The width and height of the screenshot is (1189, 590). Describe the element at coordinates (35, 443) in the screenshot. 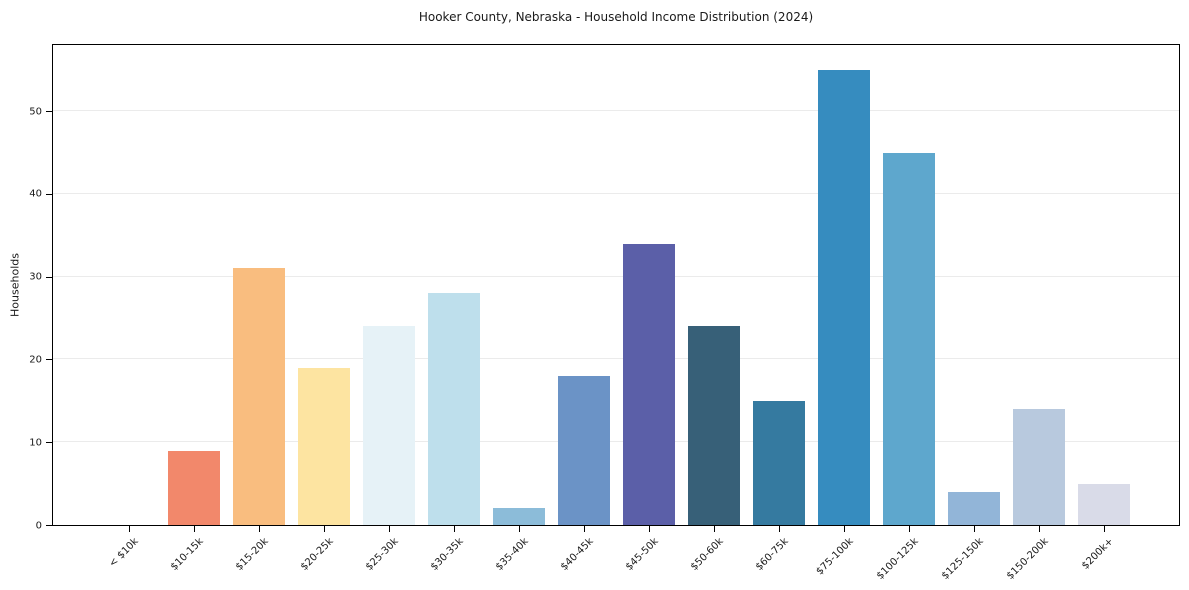

I see `y-tick-label: 10` at that location.